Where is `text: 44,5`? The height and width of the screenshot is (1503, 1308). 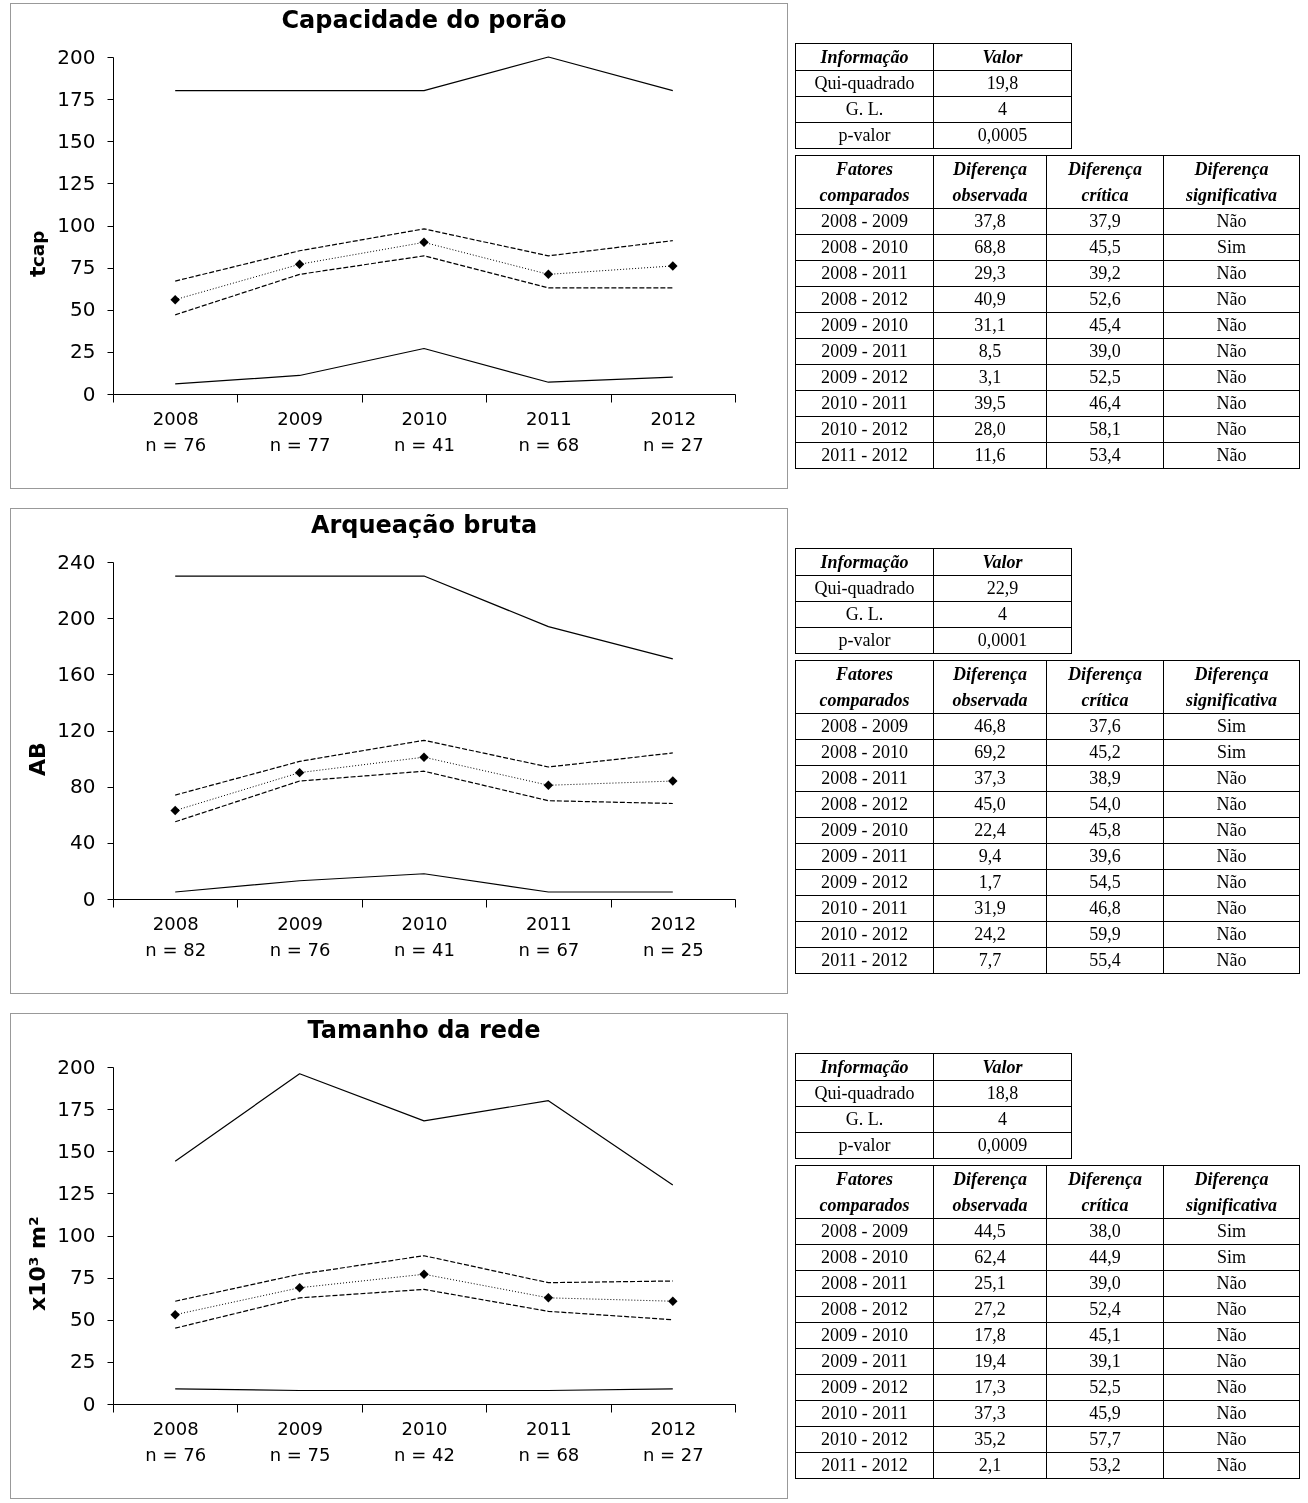 text: 44,5 is located at coordinates (990, 1231).